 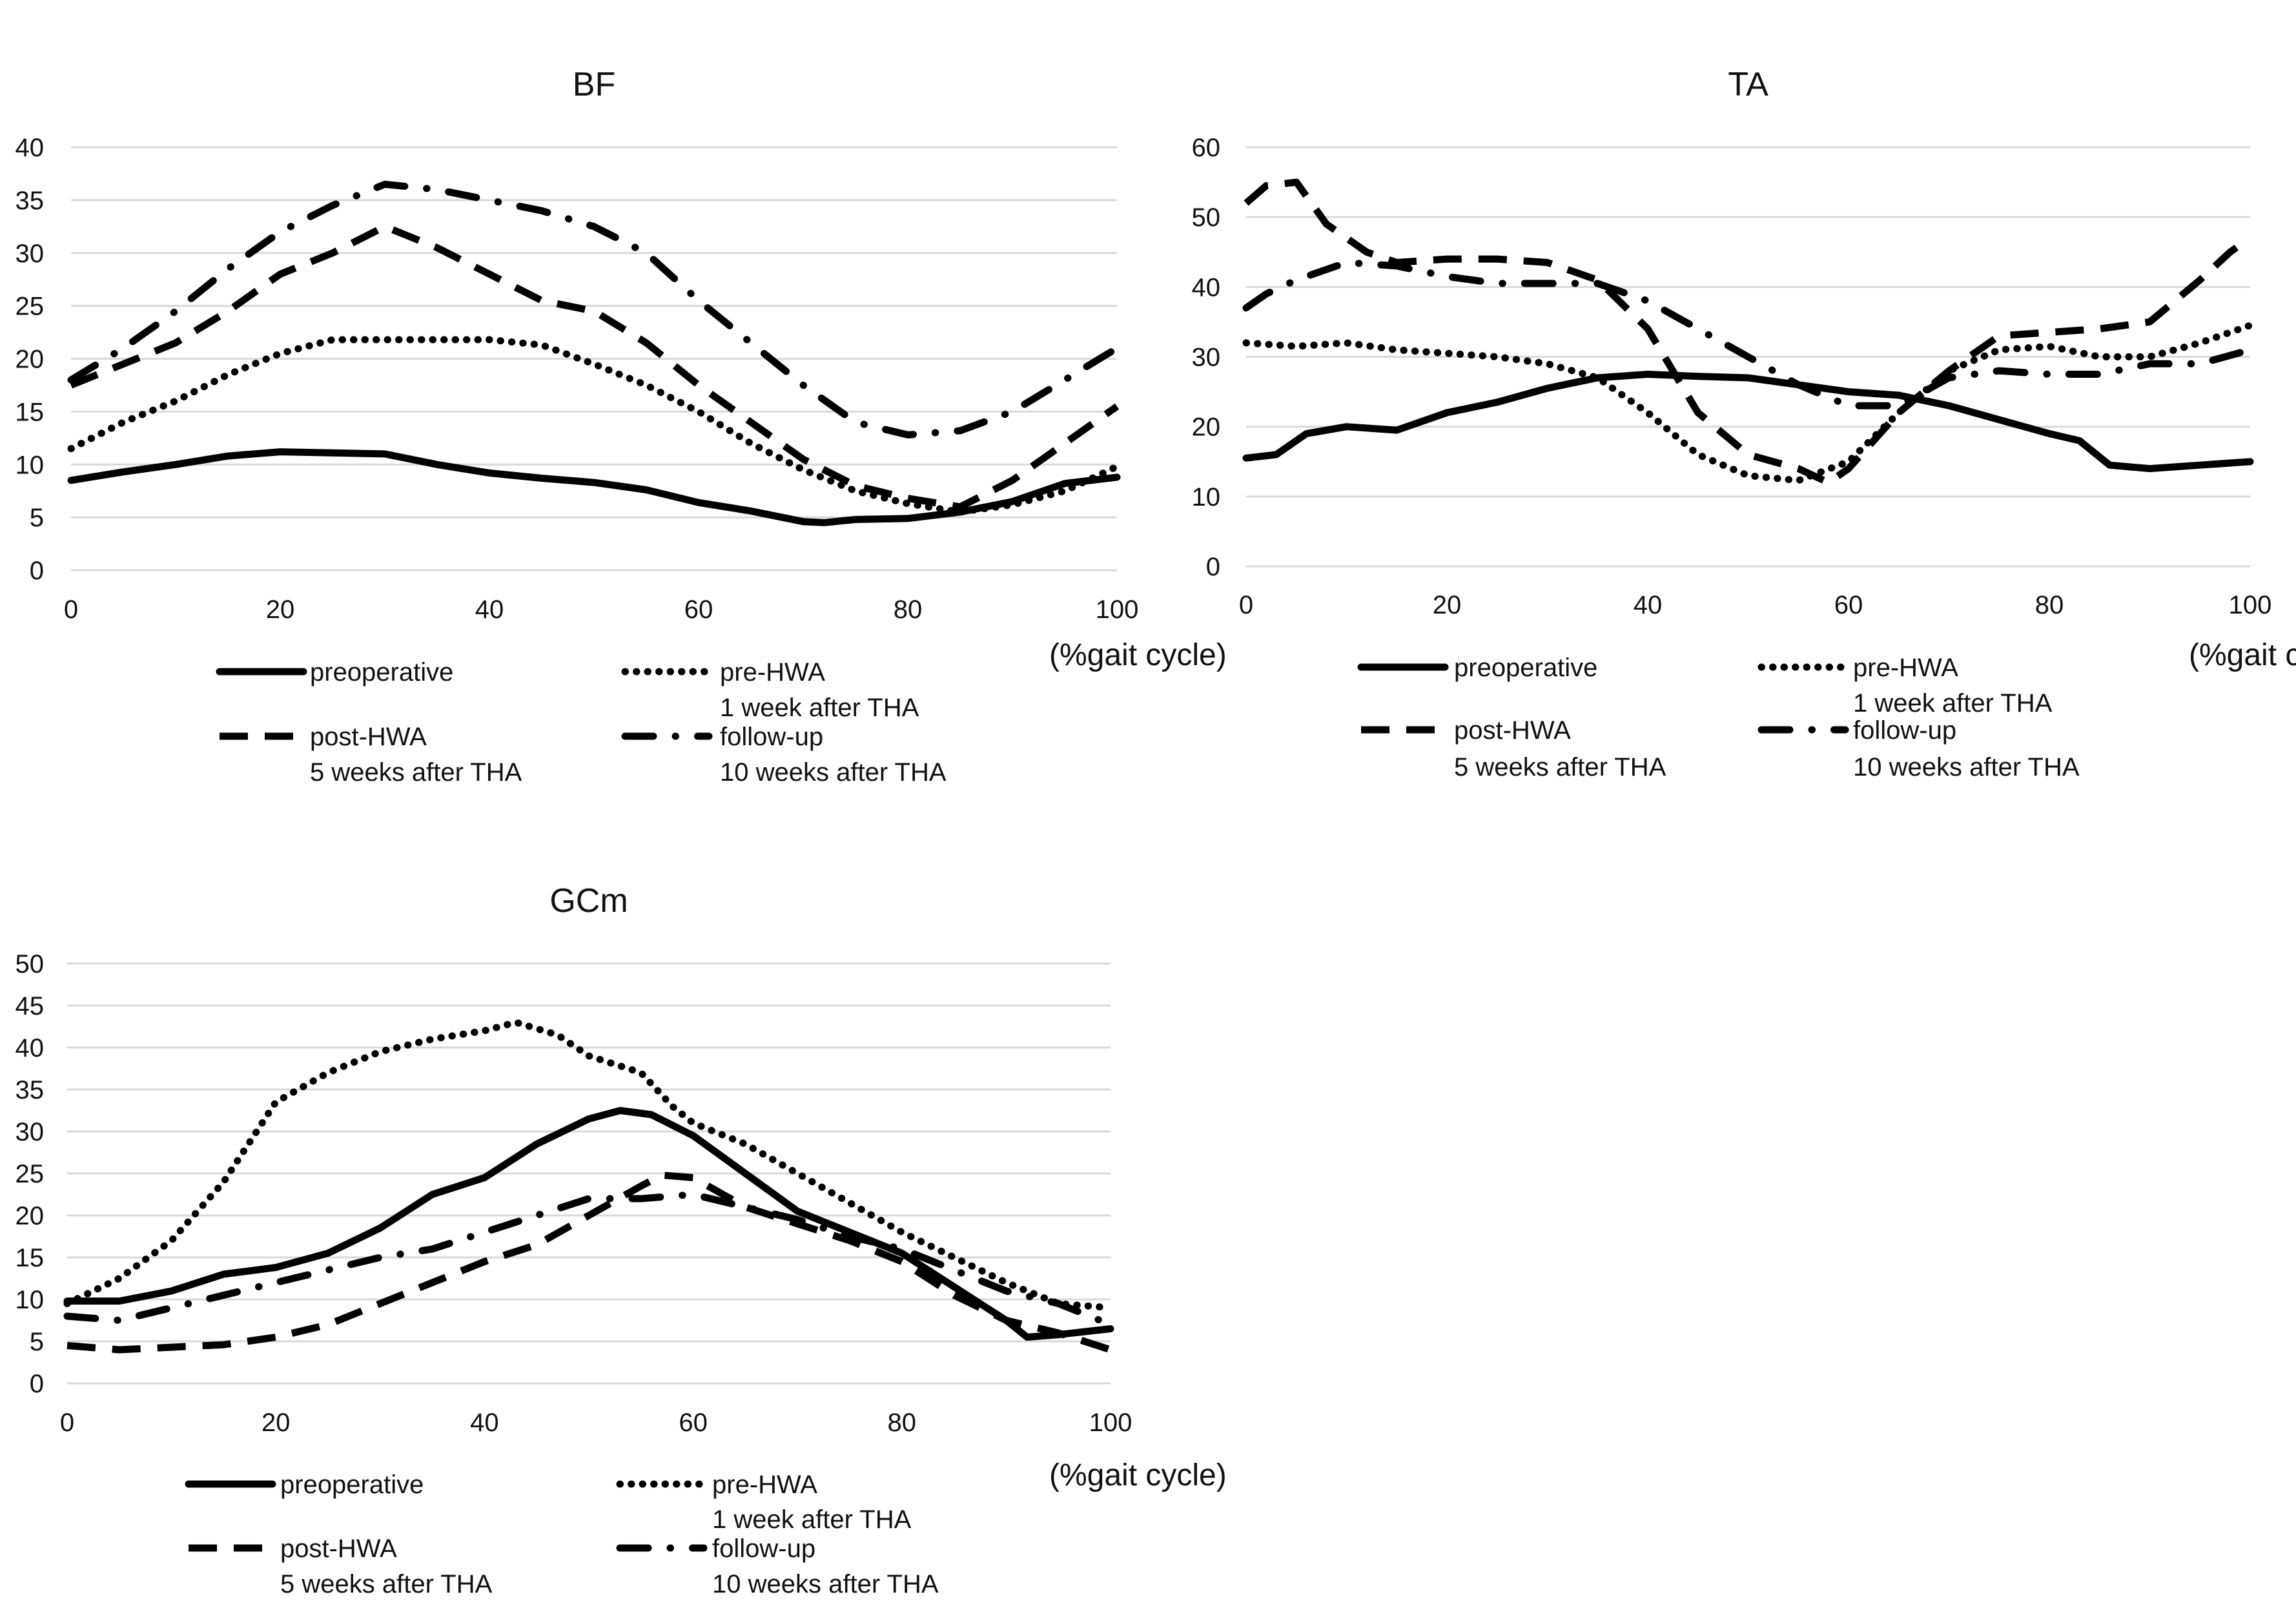 I want to click on chart-title: GCm, so click(x=588, y=901).